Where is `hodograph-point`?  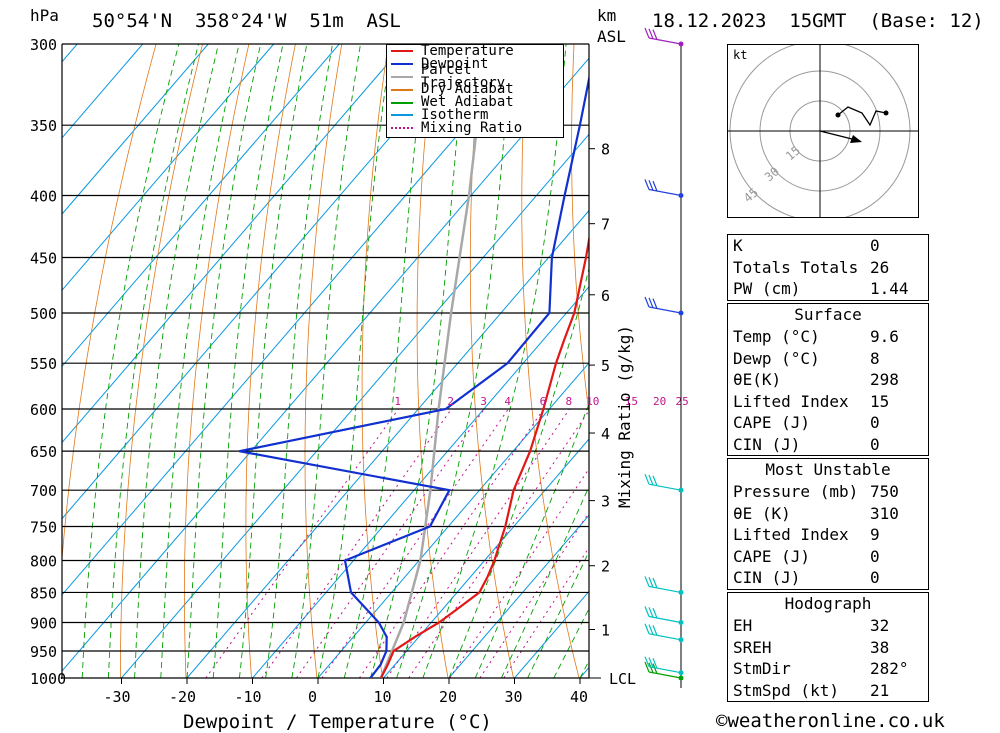
hodograph-point is located at coordinates (886, 113).